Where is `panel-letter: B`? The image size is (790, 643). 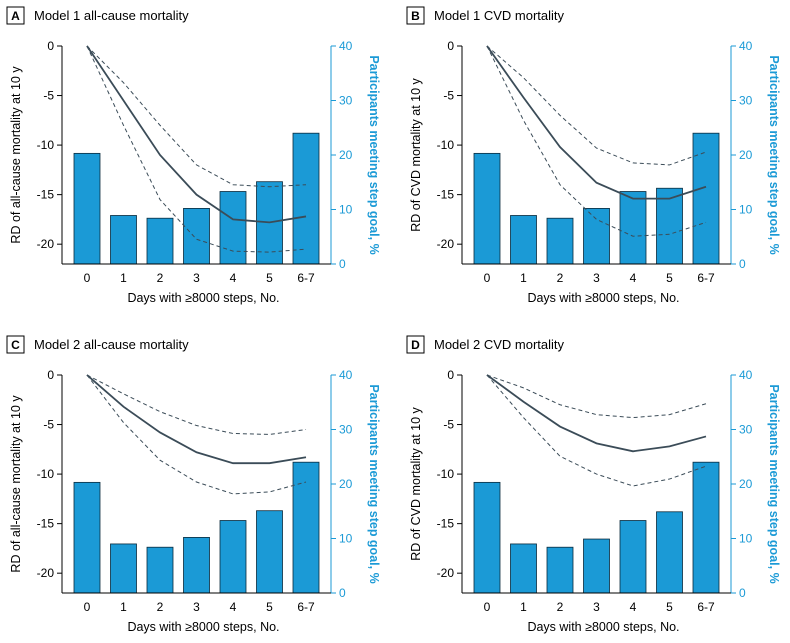
panel-letter: B is located at coordinates (415, 16).